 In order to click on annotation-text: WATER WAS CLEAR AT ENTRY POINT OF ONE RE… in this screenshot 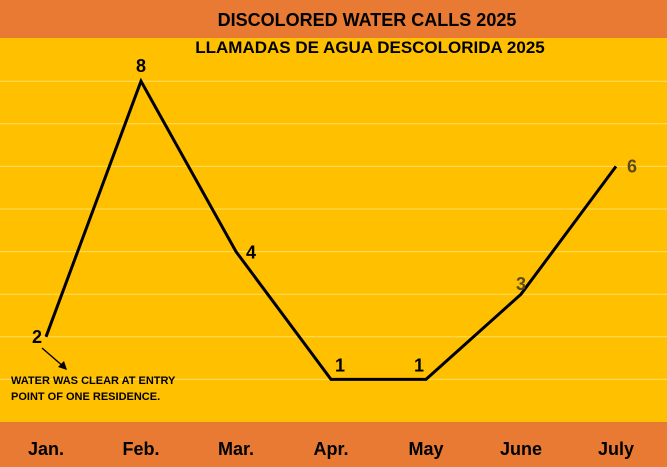, I will do `click(116, 389)`.